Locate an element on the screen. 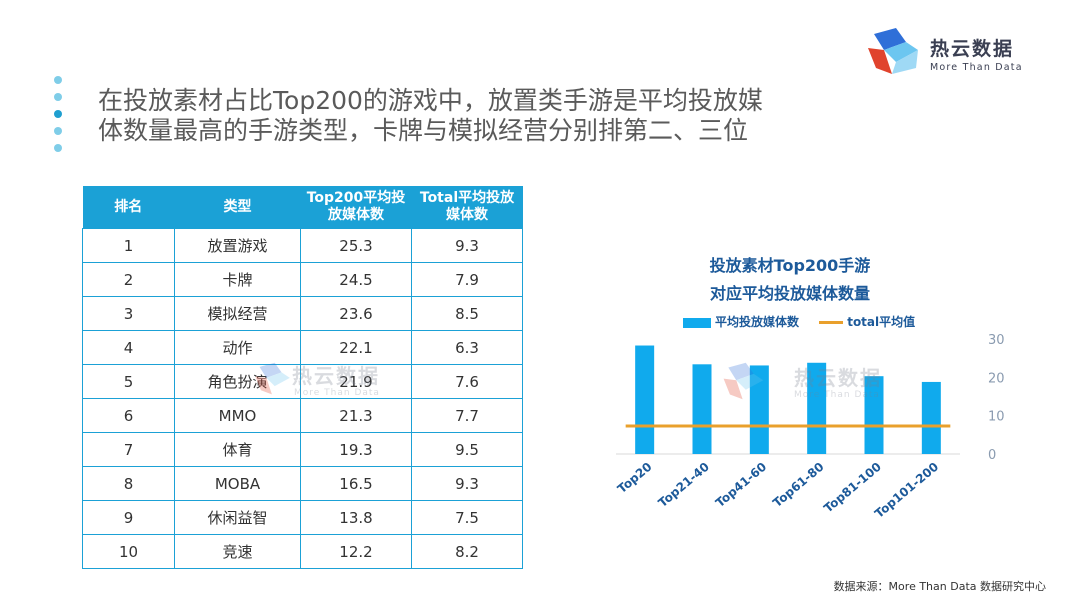  total-avg-cell: 6.3 is located at coordinates (467, 347).